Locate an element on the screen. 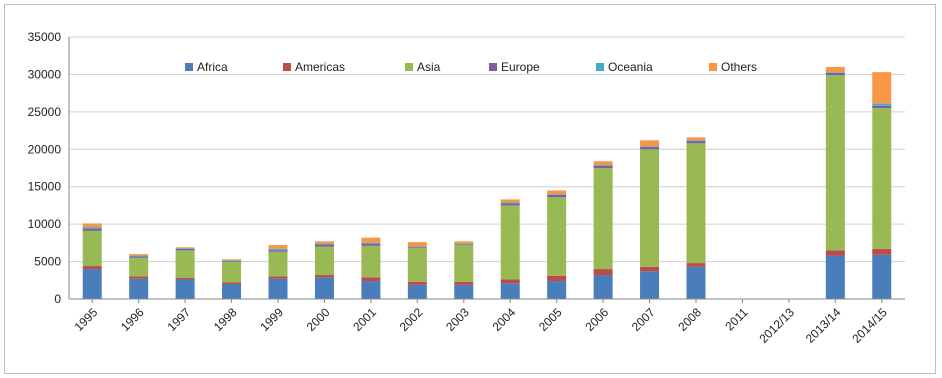 The height and width of the screenshot is (378, 942). bar-segment-americas-1998 is located at coordinates (232, 283).